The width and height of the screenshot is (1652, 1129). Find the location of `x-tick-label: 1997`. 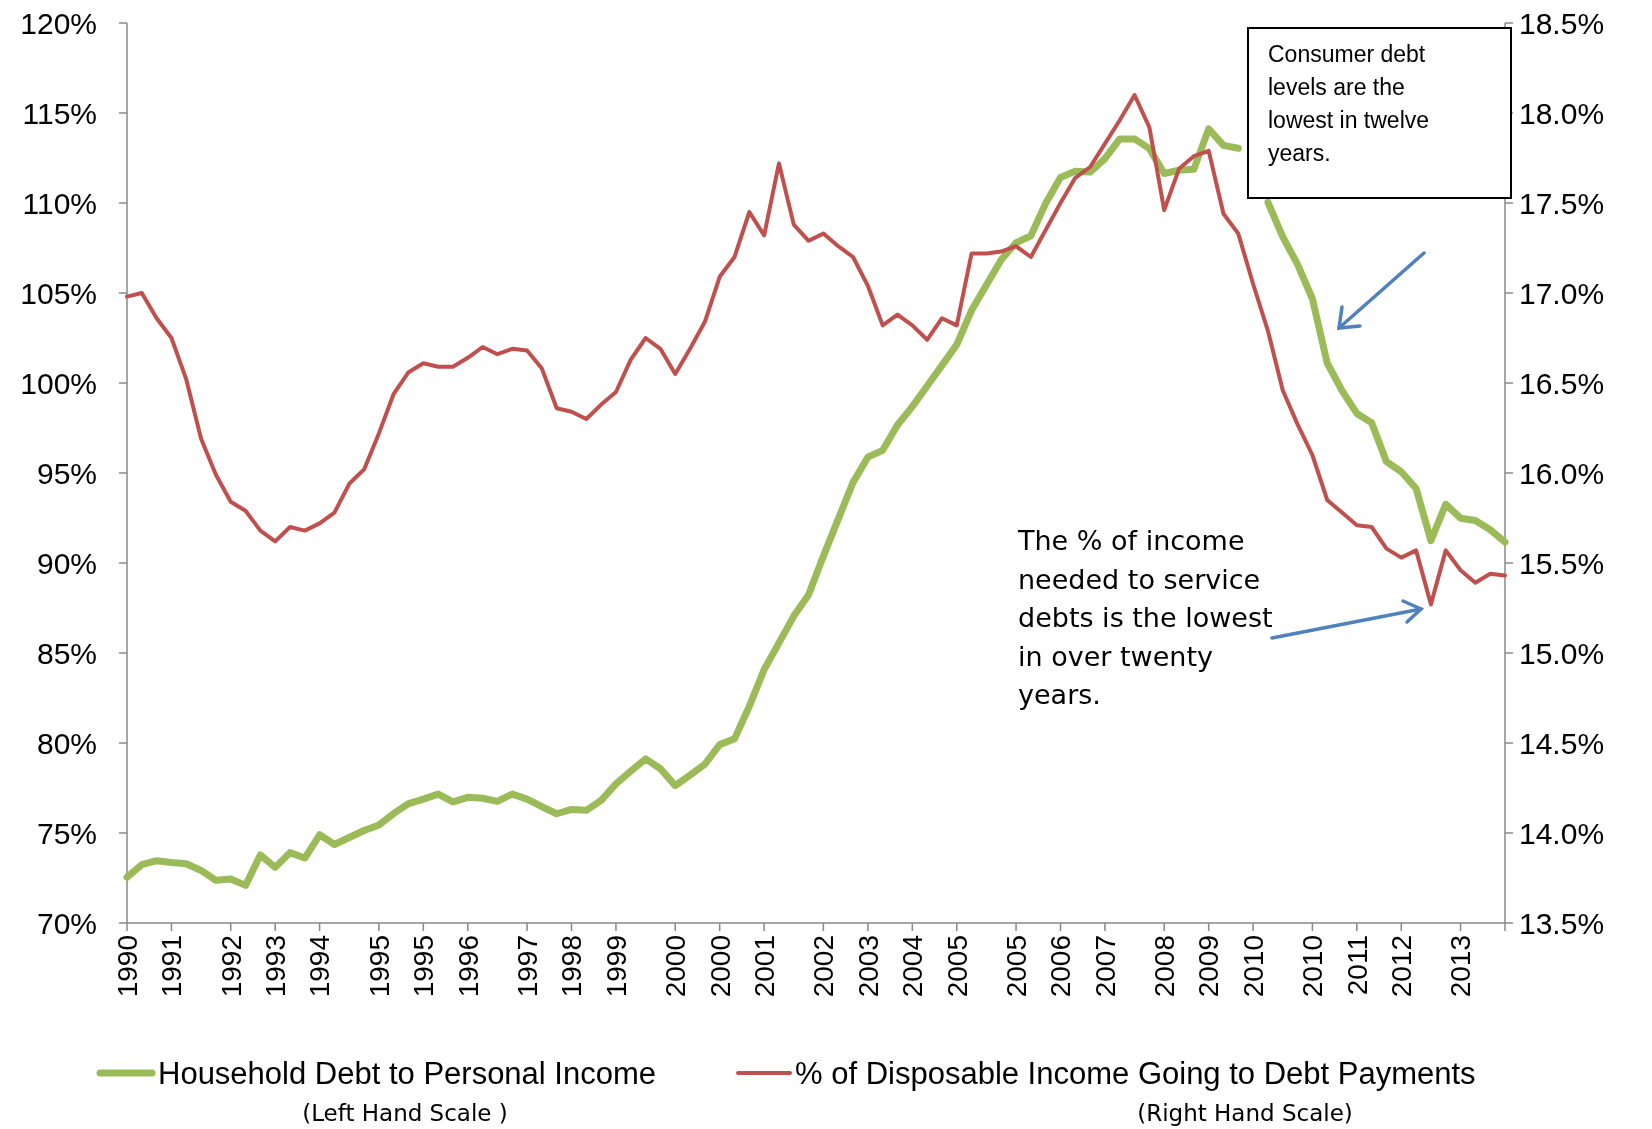

x-tick-label: 1997 is located at coordinates (527, 966).